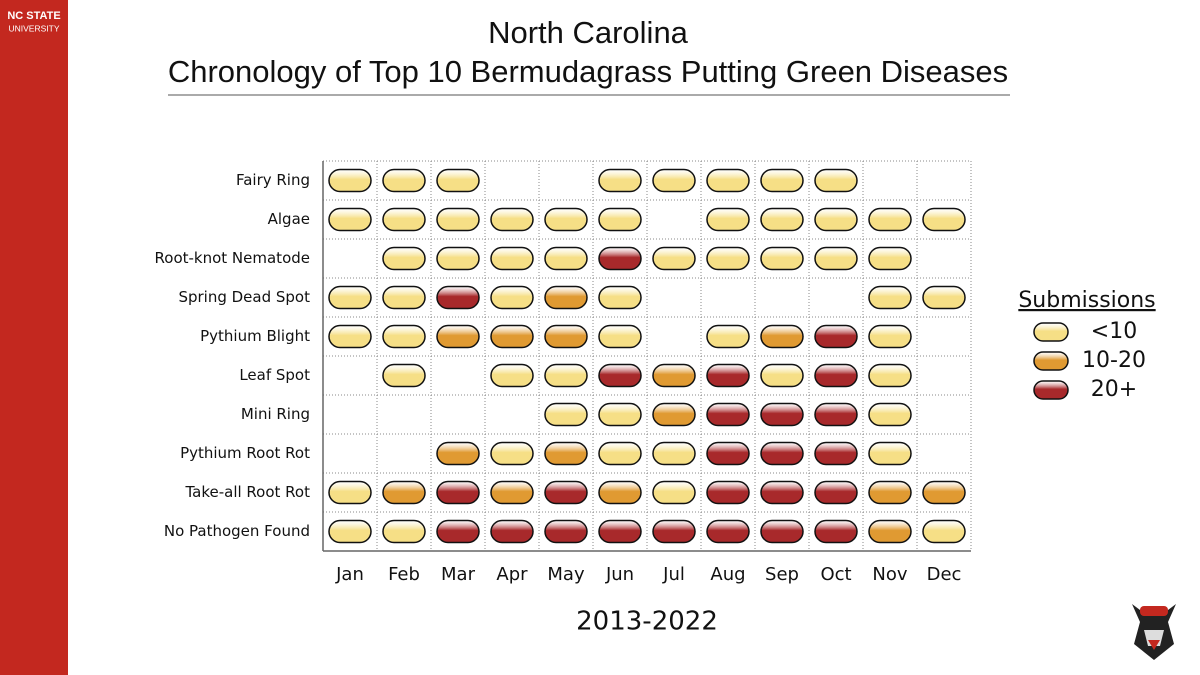 This screenshot has width=1200, height=675. What do you see at coordinates (1114, 389) in the screenshot?
I see `legend-label: 20+` at bounding box center [1114, 389].